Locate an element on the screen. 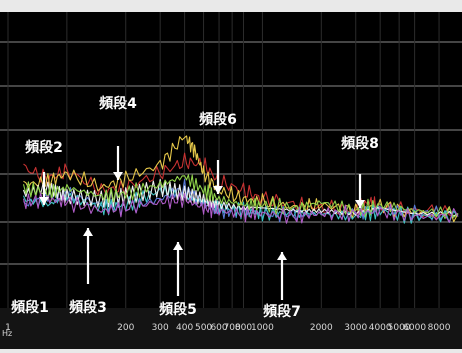 Image resolution: width=462 pixels, height=353 pixels. x-tick-label: 500 is located at coordinates (203, 328).